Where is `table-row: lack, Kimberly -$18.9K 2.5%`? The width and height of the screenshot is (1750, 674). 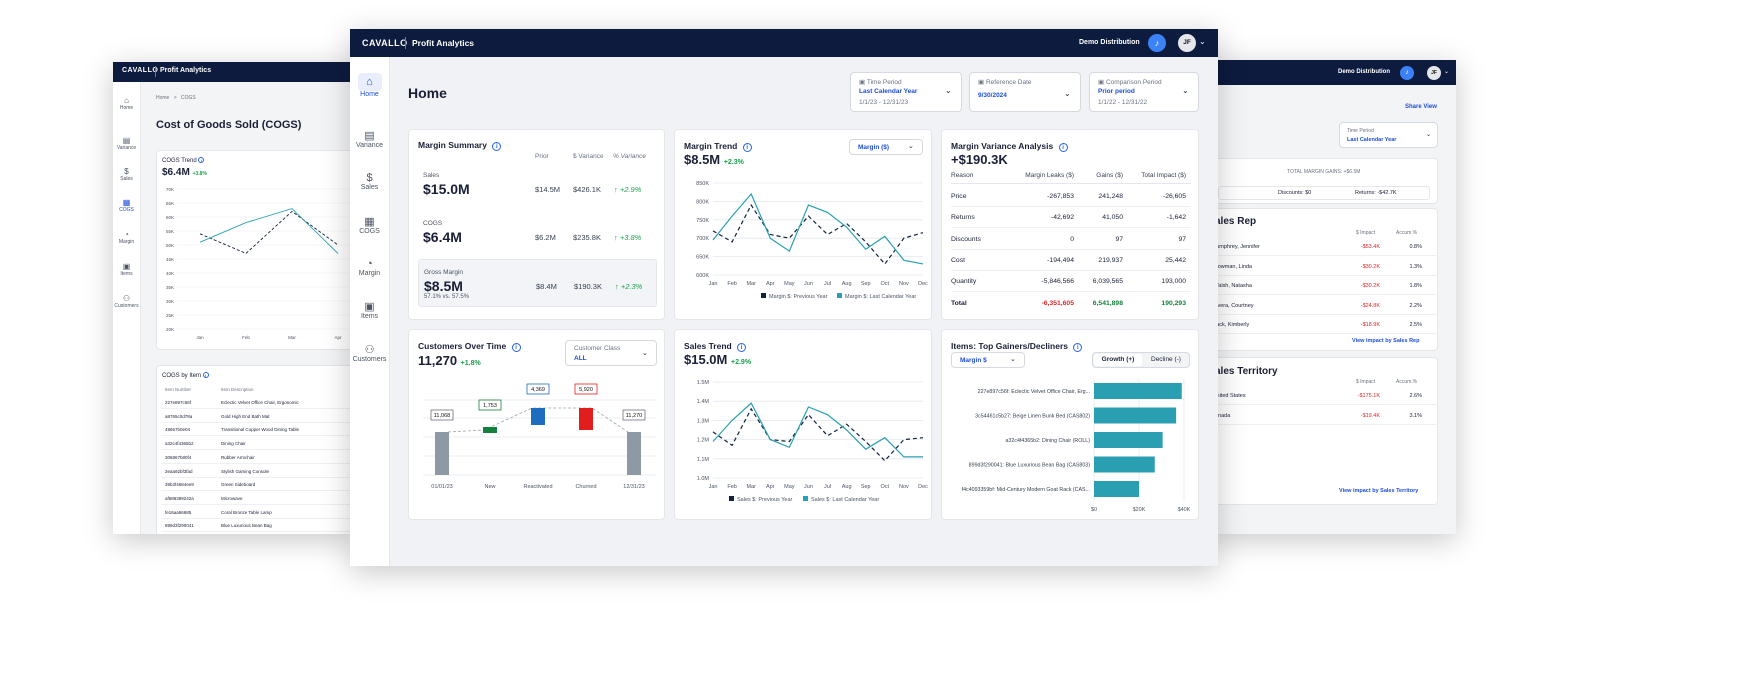 table-row: lack, Kimberly -$18.9K 2.5% is located at coordinates (1325, 324).